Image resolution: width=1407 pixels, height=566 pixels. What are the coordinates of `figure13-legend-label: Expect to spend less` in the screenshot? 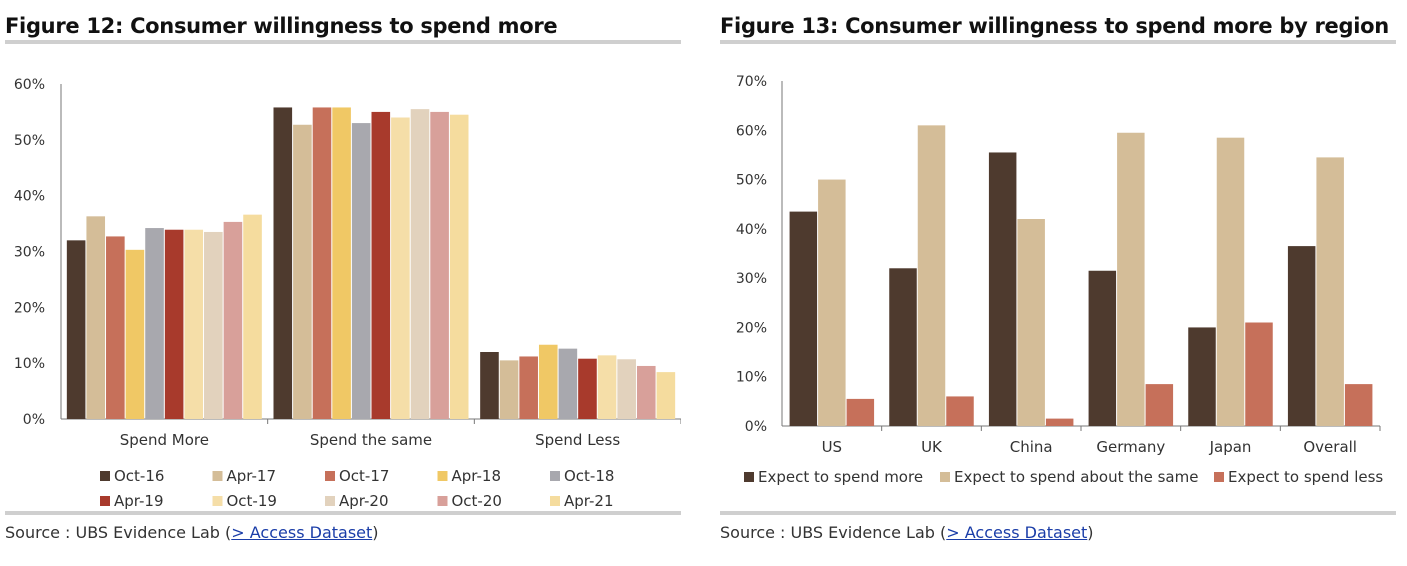 It's located at (1305, 477).